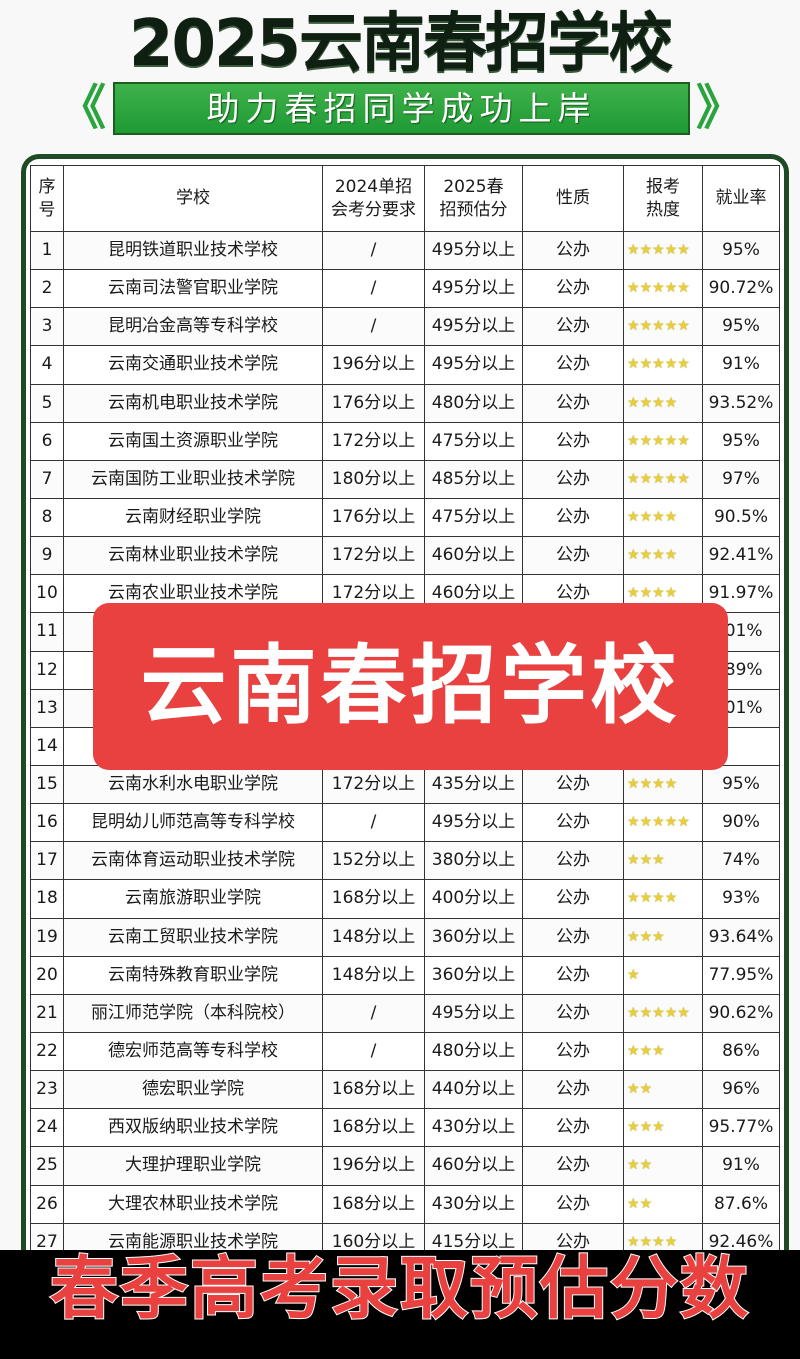 This screenshot has height=1359, width=800. What do you see at coordinates (741, 594) in the screenshot?
I see `cell-employment-rate: 91.97%` at bounding box center [741, 594].